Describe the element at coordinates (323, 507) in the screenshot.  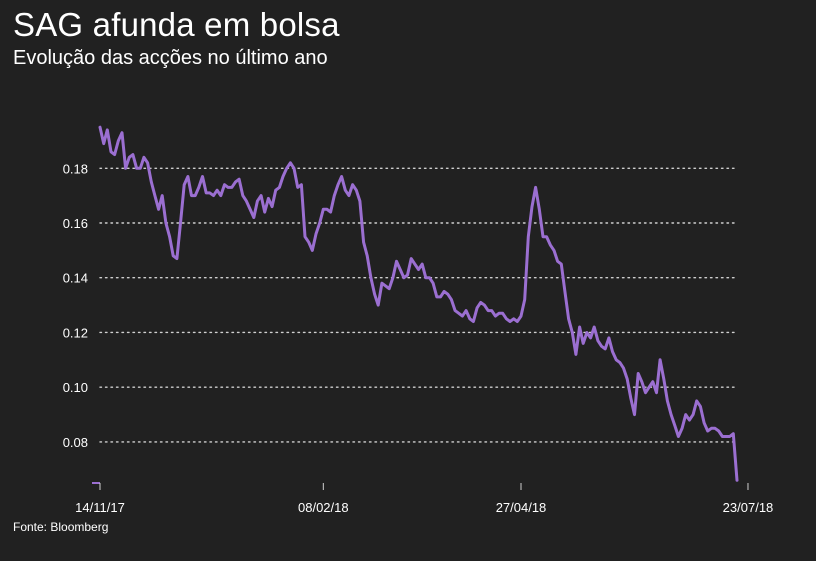
I see `x-tick-label: 08/02/18` at that location.